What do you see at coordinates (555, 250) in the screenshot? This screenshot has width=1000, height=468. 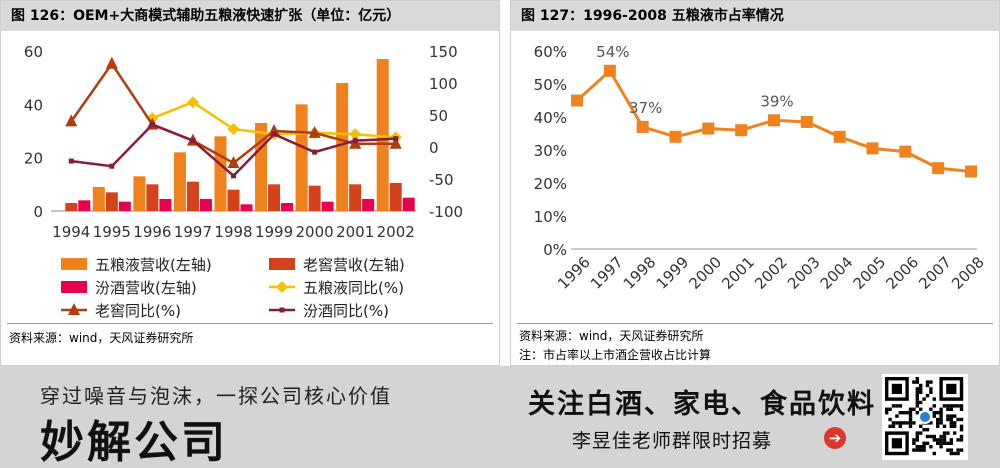 I see `y-axis-tick-label: 0%` at bounding box center [555, 250].